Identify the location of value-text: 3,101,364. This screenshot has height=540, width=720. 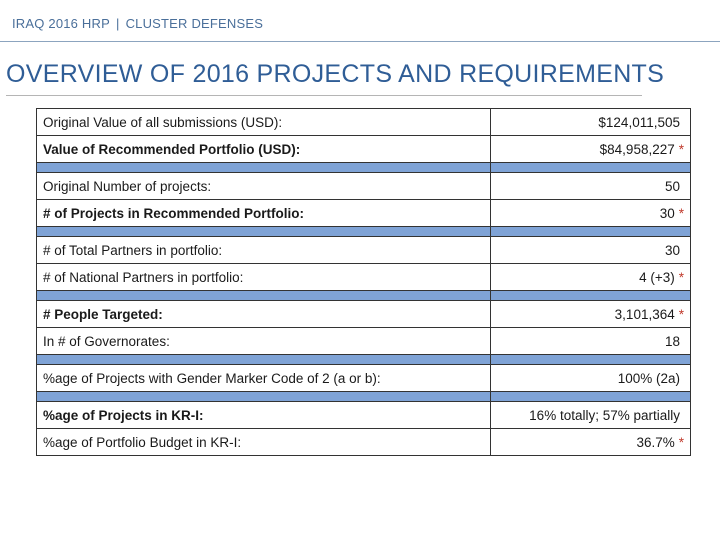
(644, 314).